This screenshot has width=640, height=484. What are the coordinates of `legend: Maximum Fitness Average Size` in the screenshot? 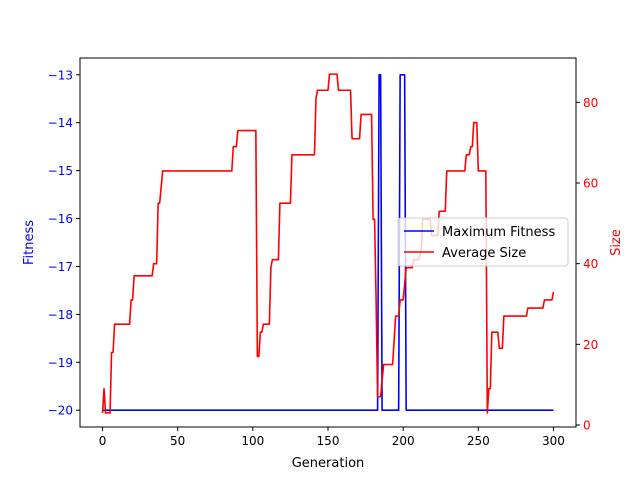 It's located at (483, 242).